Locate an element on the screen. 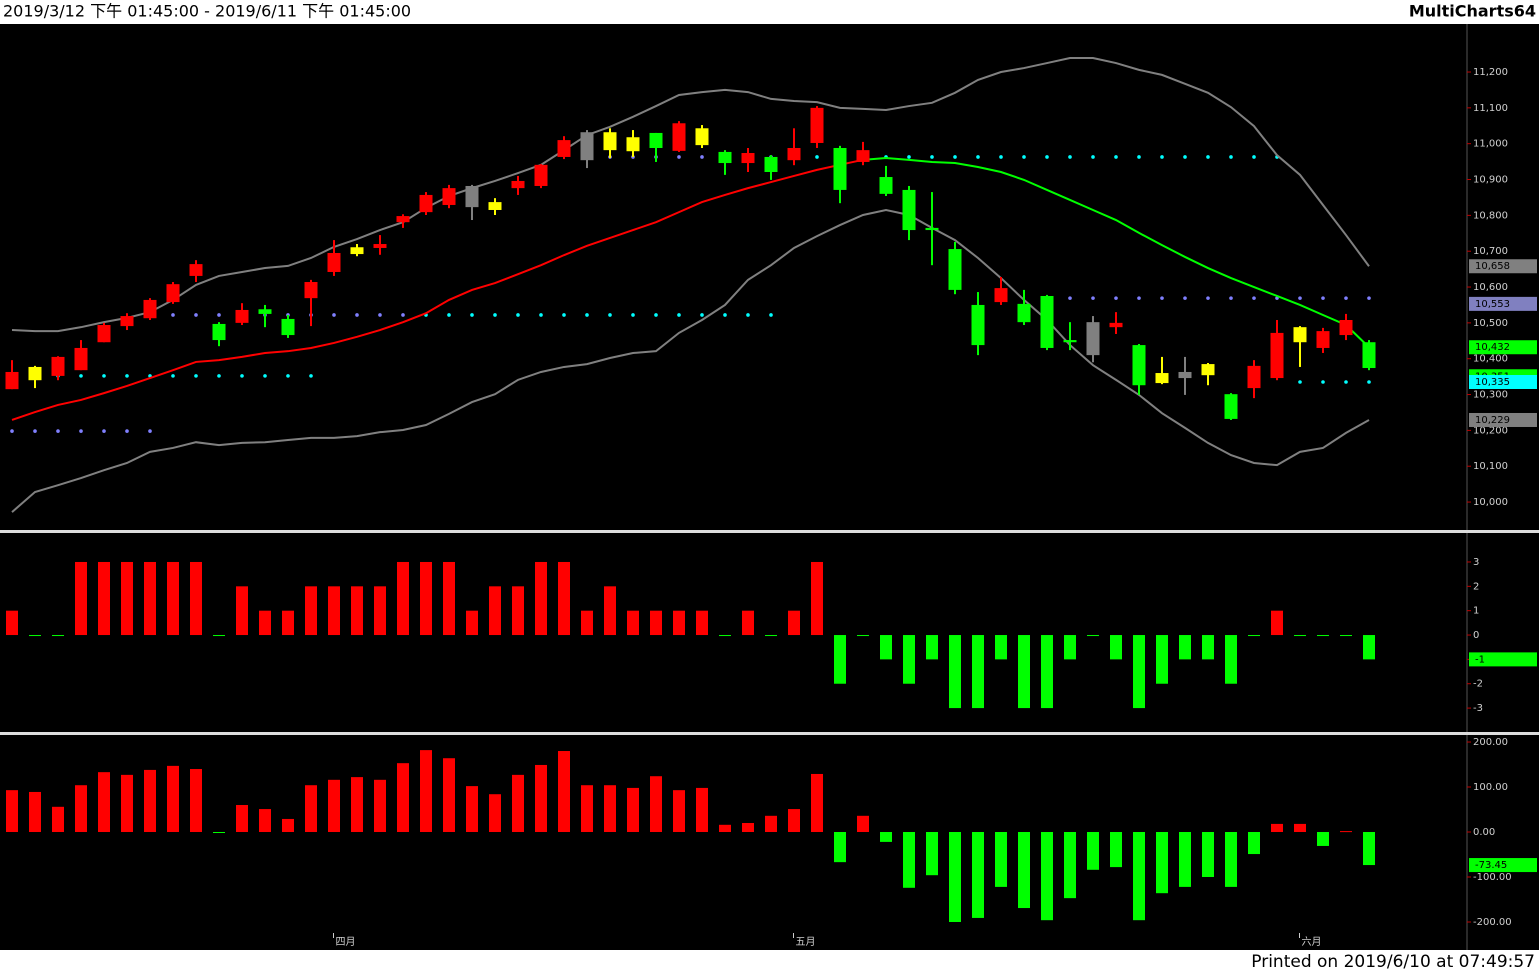 The height and width of the screenshot is (973, 1539). y-tick-label: -100.00 is located at coordinates (1492, 877).